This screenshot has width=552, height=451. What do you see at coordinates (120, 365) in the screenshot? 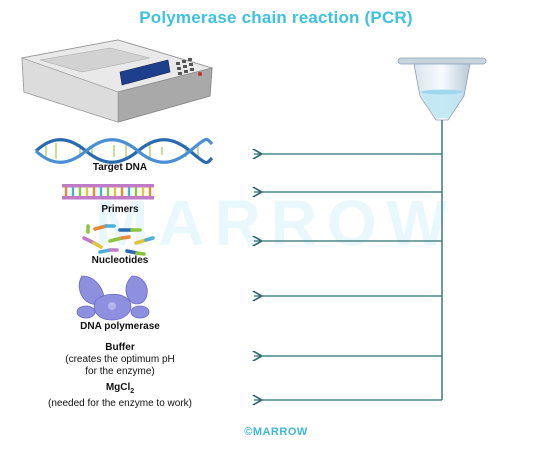
I see `buffer-note: (creates the optimum pH for the enzyme)` at bounding box center [120, 365].